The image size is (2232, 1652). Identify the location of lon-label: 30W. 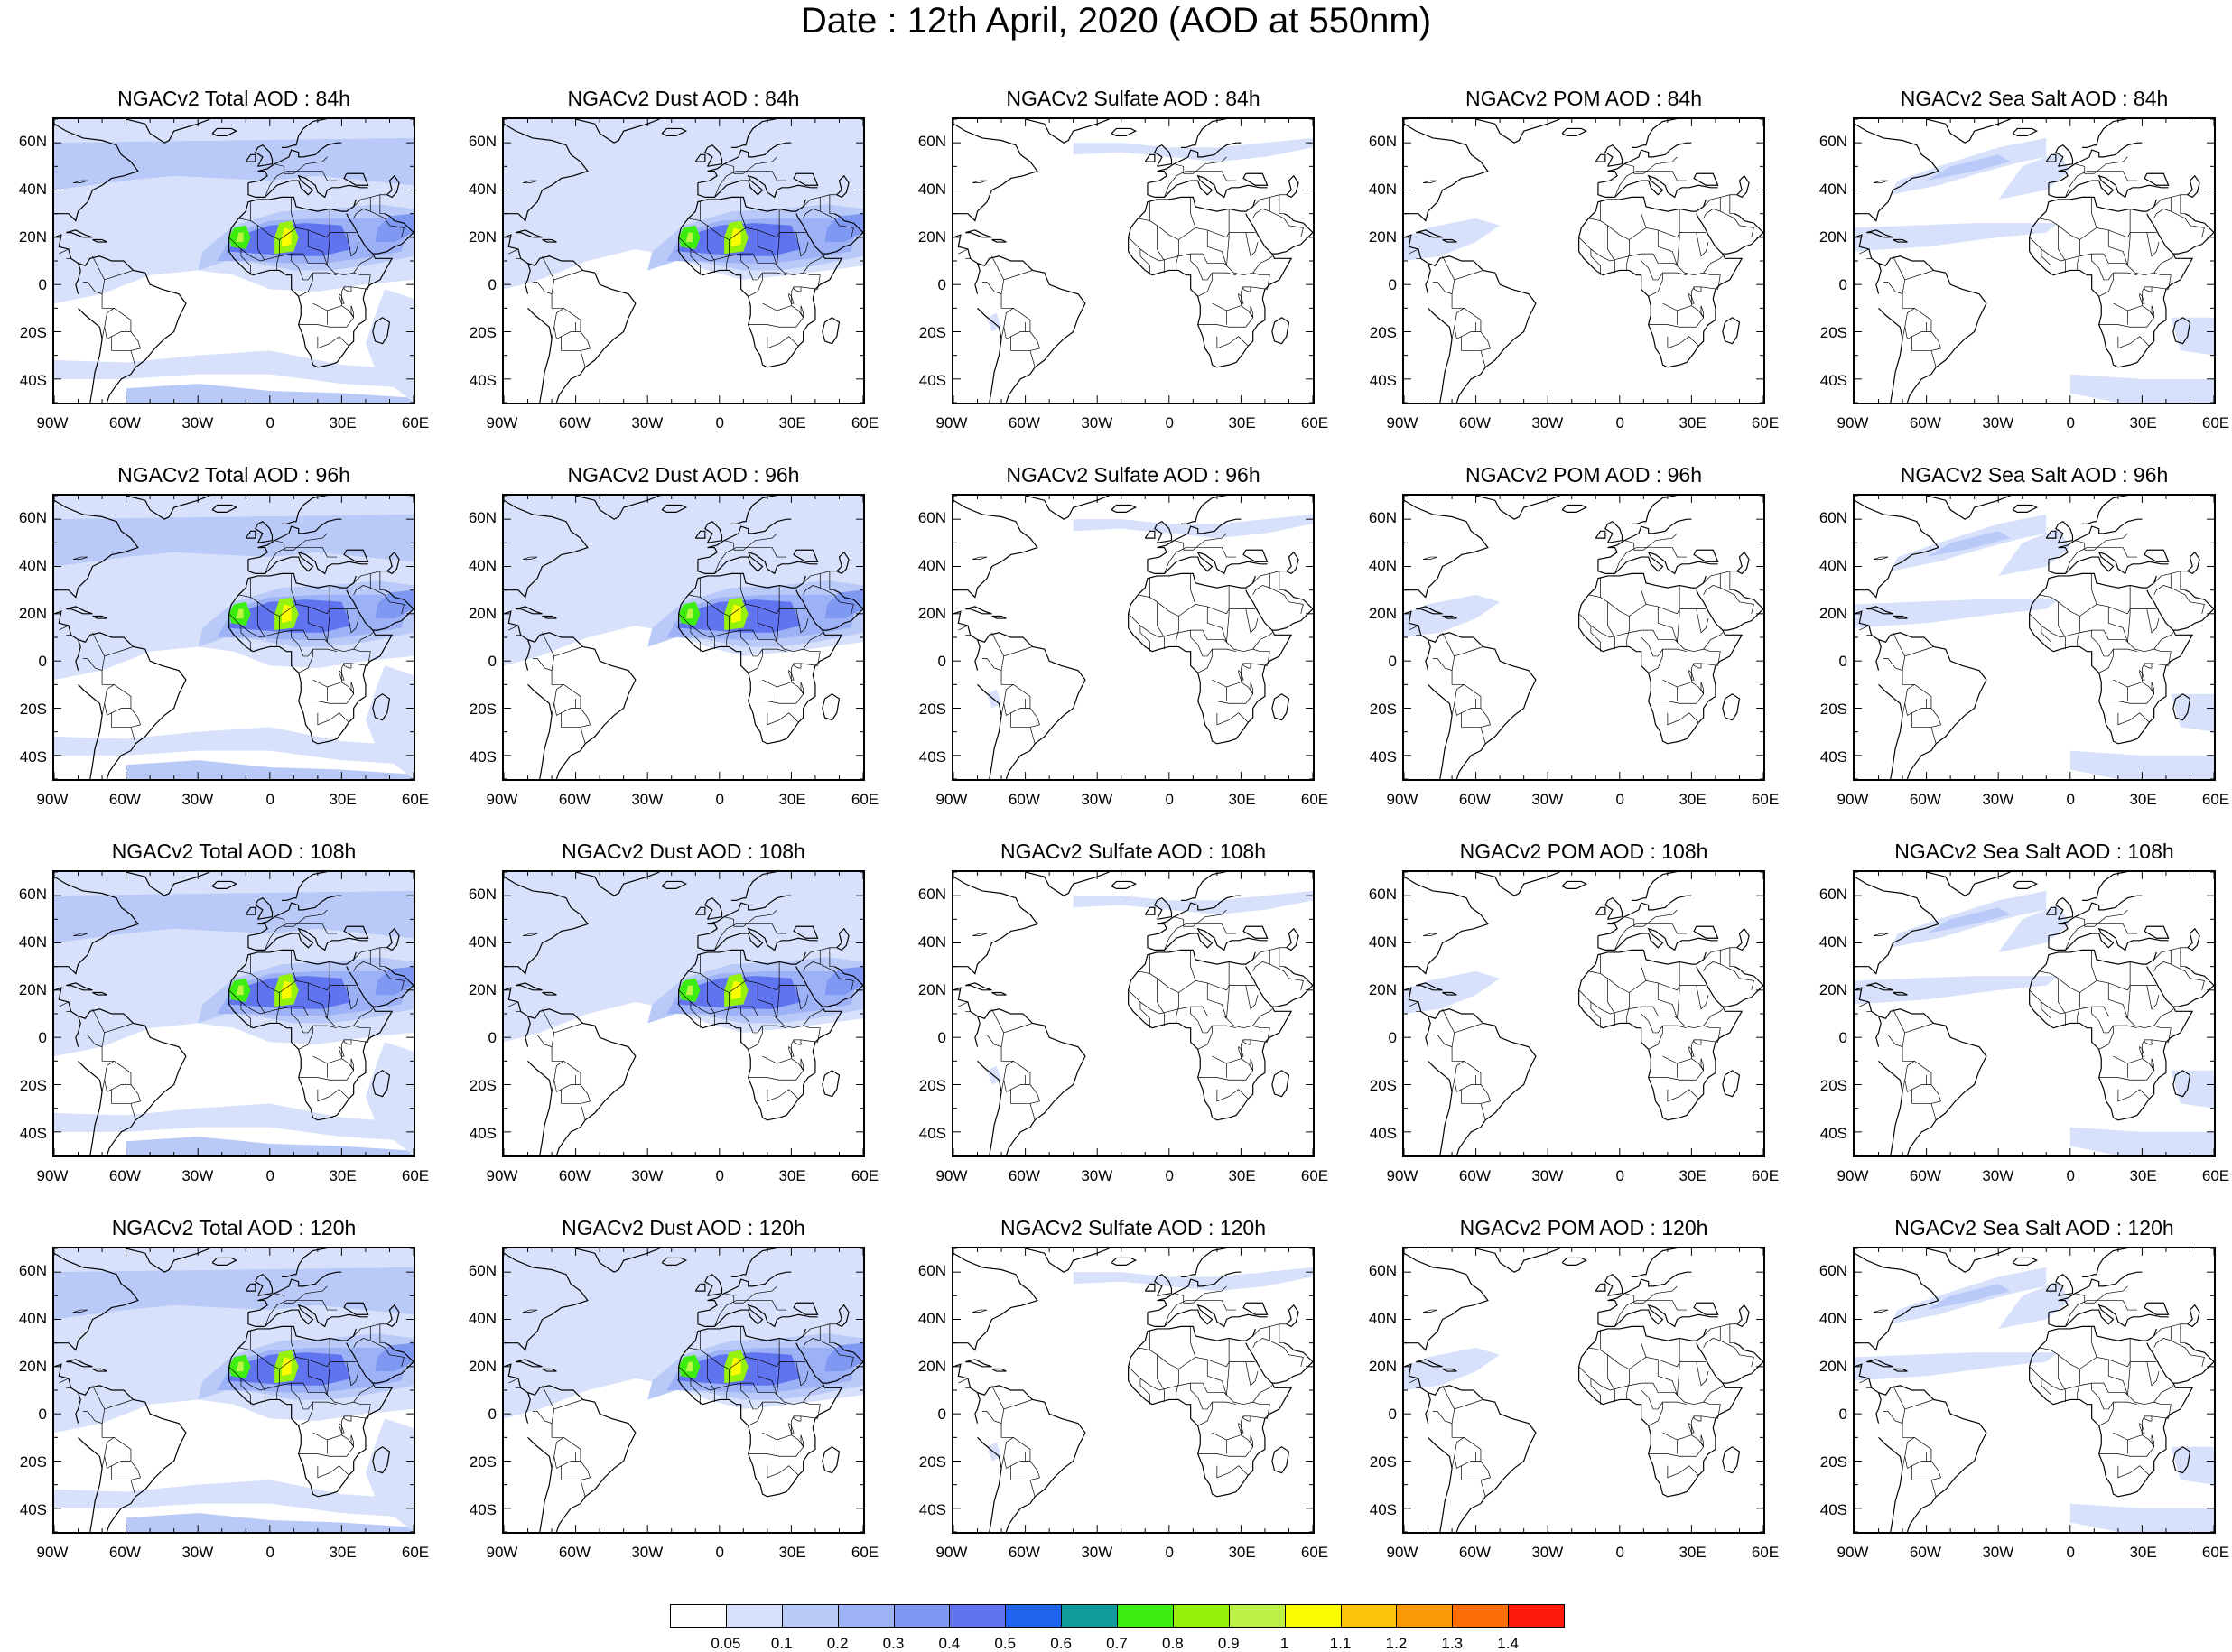
(1547, 799).